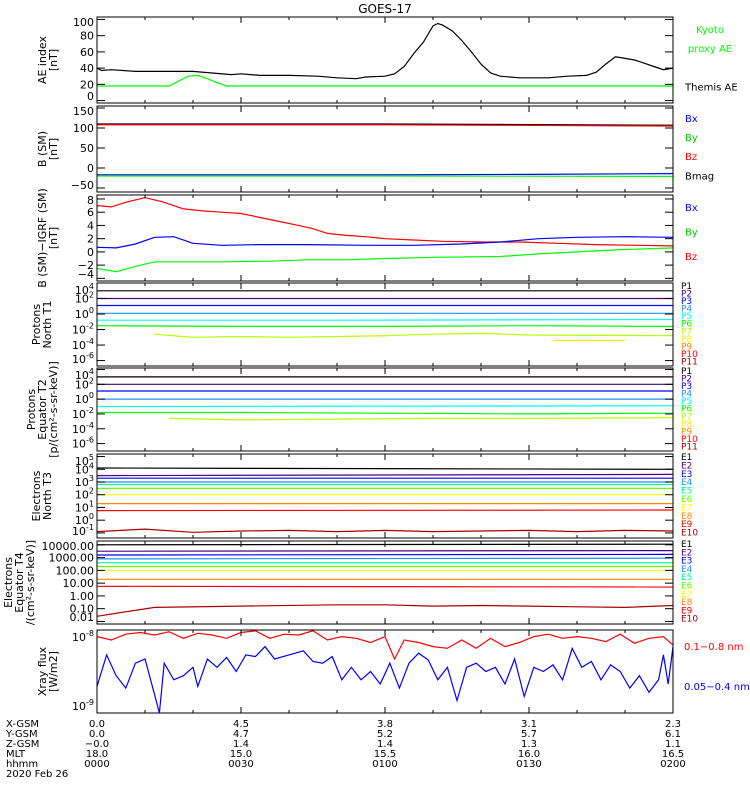  Describe the element at coordinates (90, 633) in the screenshot. I see `y-tick-exponent: -8` at that location.